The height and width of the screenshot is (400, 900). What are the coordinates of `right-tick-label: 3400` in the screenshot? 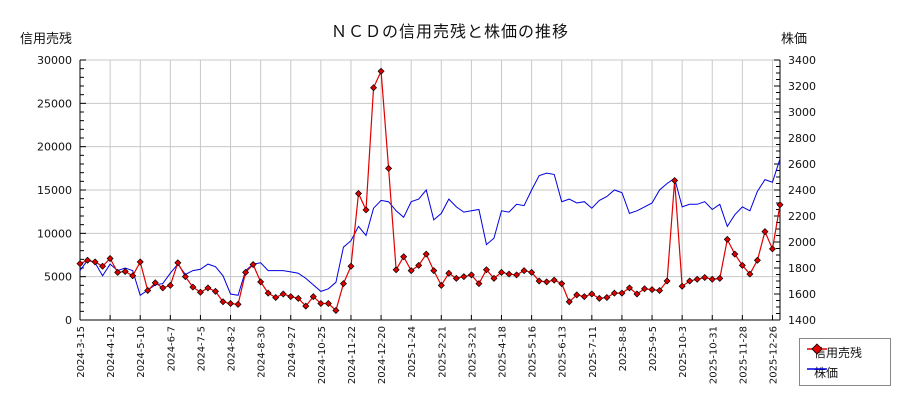 It's located at (802, 60).